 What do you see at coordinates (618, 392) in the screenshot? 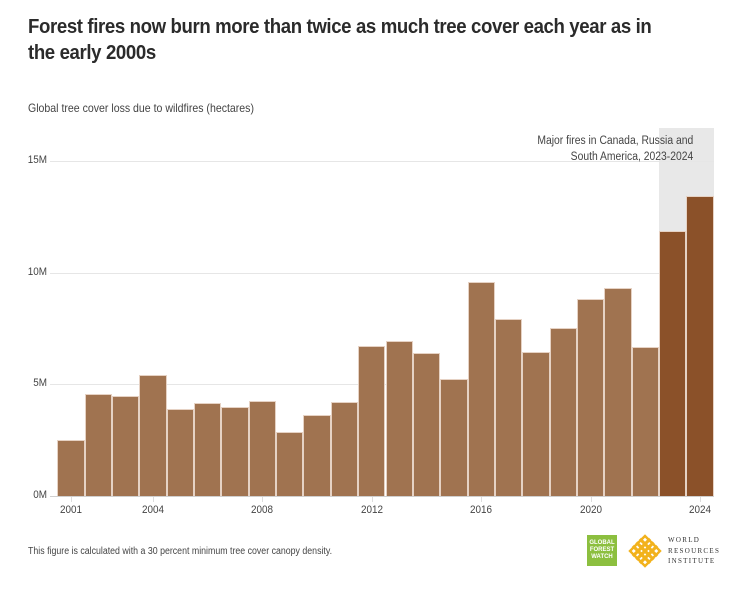
I see `bar-2021` at bounding box center [618, 392].